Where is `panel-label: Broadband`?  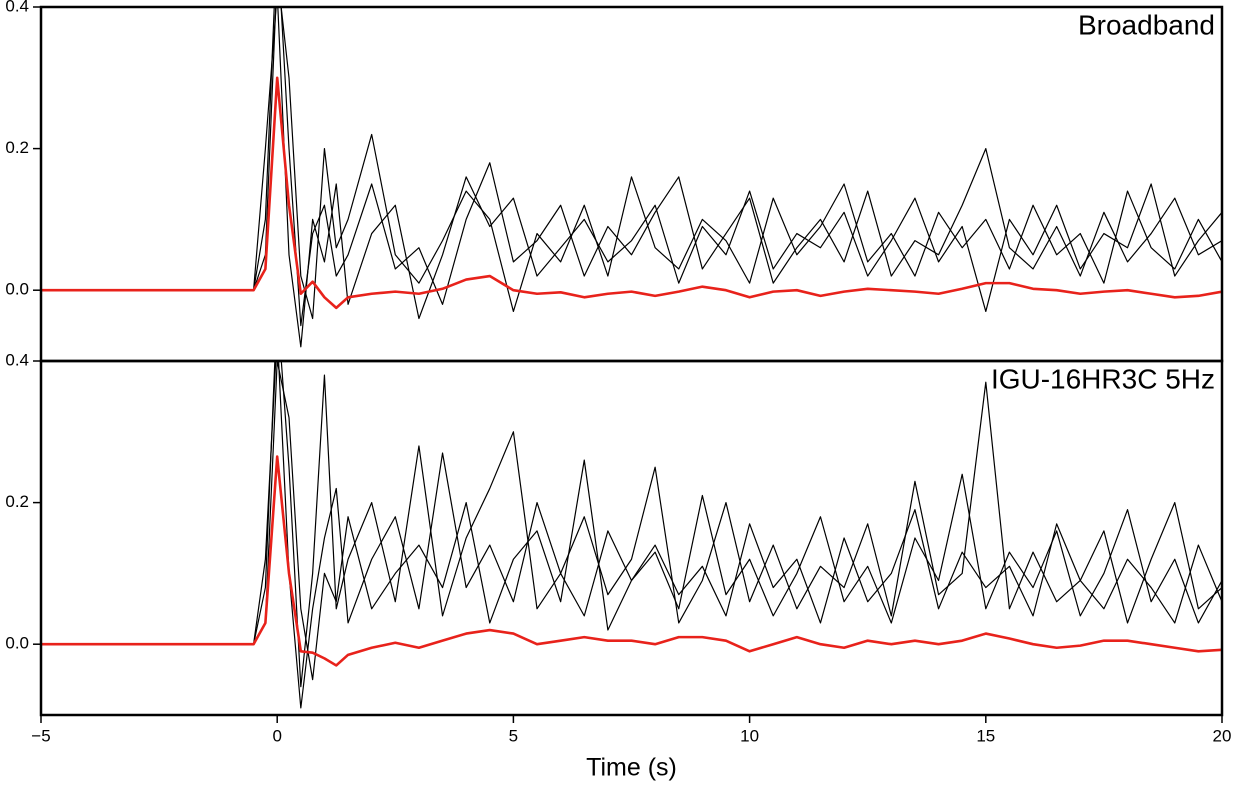 panel-label: Broadband is located at coordinates (1146, 24).